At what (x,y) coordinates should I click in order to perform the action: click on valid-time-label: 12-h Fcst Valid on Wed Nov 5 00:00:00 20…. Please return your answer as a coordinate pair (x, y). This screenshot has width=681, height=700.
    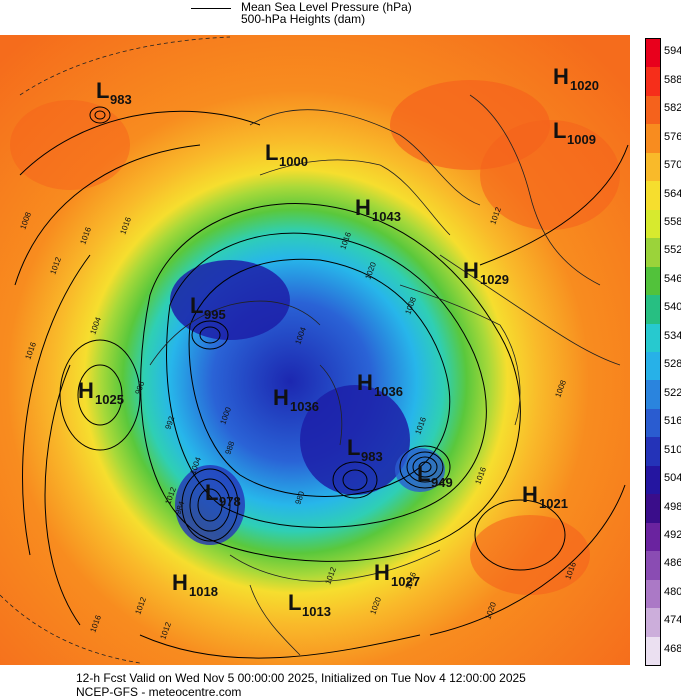
    Looking at the image, I should click on (301, 678).